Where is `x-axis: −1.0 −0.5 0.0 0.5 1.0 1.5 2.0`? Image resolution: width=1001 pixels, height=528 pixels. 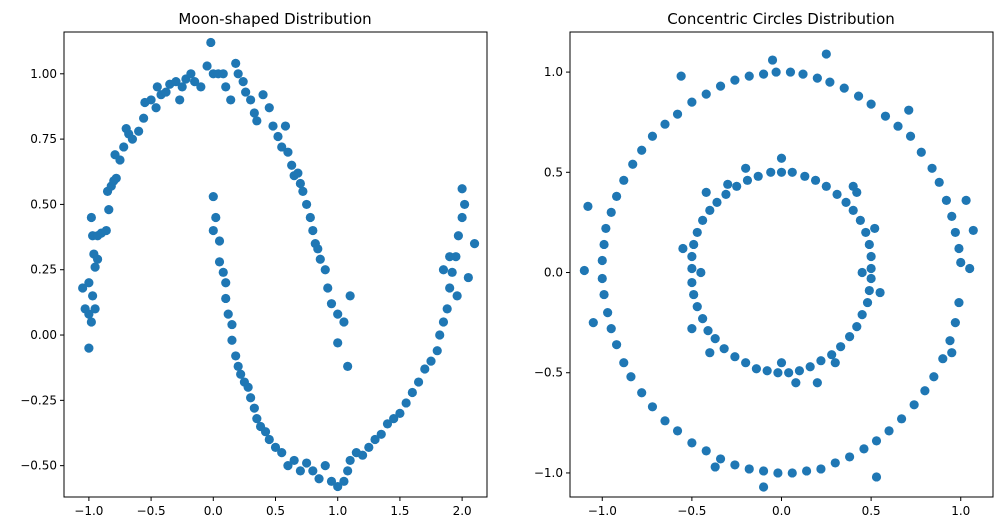 x-axis: −1.0 −0.5 0.0 0.5 1.0 1.5 2.0 is located at coordinates (273, 507).